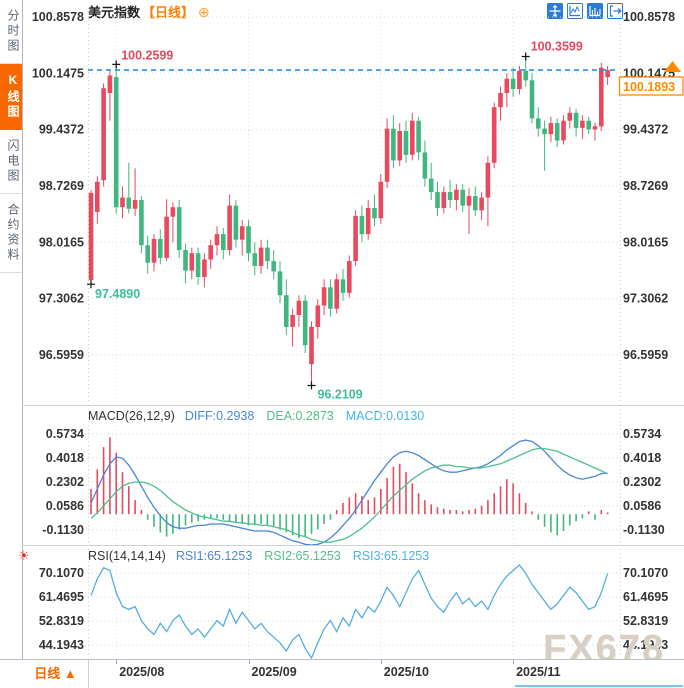 Image resolution: width=684 pixels, height=688 pixels. Describe the element at coordinates (204, 12) in the screenshot. I see `add-indicator-icon: ⊕` at that location.